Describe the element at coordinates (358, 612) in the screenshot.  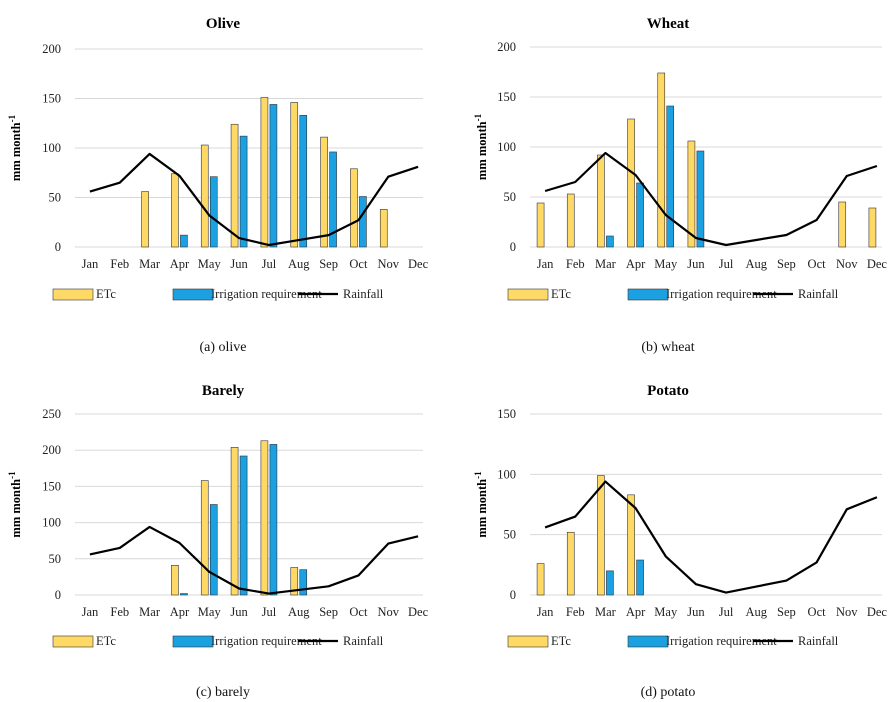
I see `x-tick-label: Oct` at that location.